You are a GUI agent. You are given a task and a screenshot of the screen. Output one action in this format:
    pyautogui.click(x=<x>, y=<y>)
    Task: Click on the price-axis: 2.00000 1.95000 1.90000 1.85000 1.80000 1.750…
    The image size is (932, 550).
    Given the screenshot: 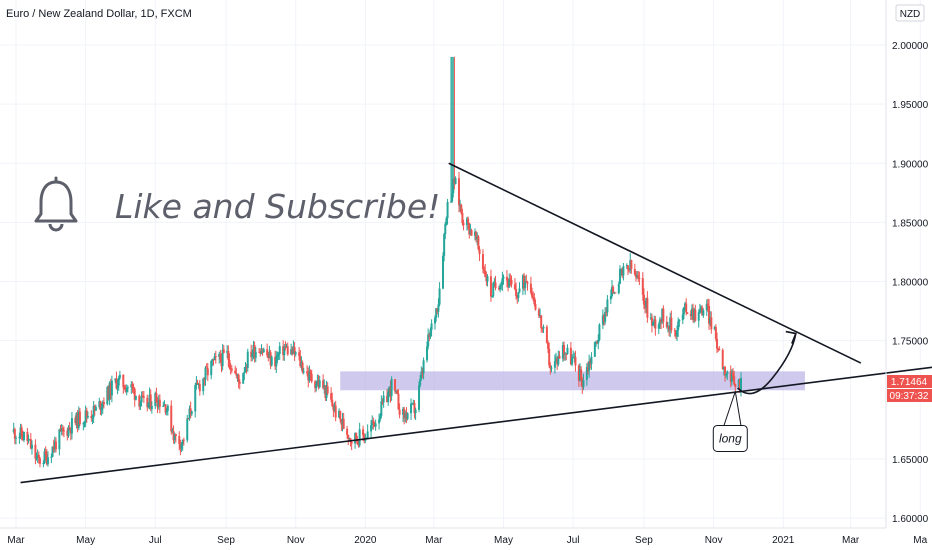 What is the action you would take?
    pyautogui.click(x=907, y=264)
    